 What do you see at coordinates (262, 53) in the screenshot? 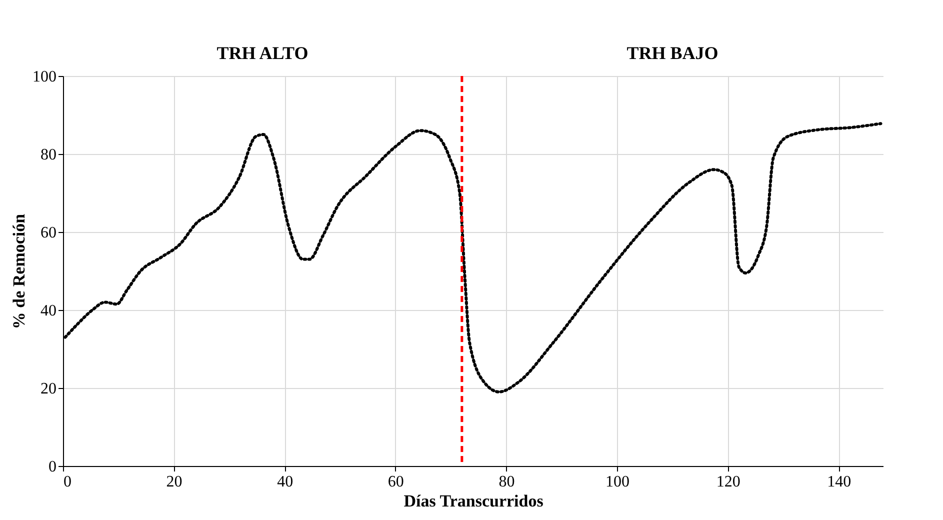
I see `text: TRH ALTO` at bounding box center [262, 53].